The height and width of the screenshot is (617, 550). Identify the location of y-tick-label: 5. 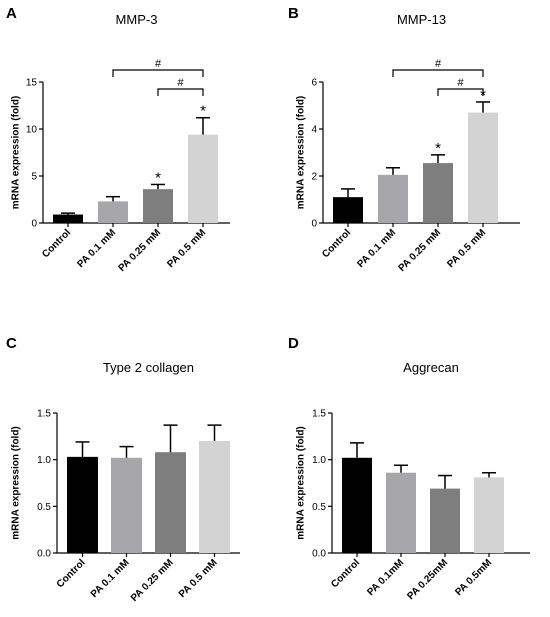
(34, 177).